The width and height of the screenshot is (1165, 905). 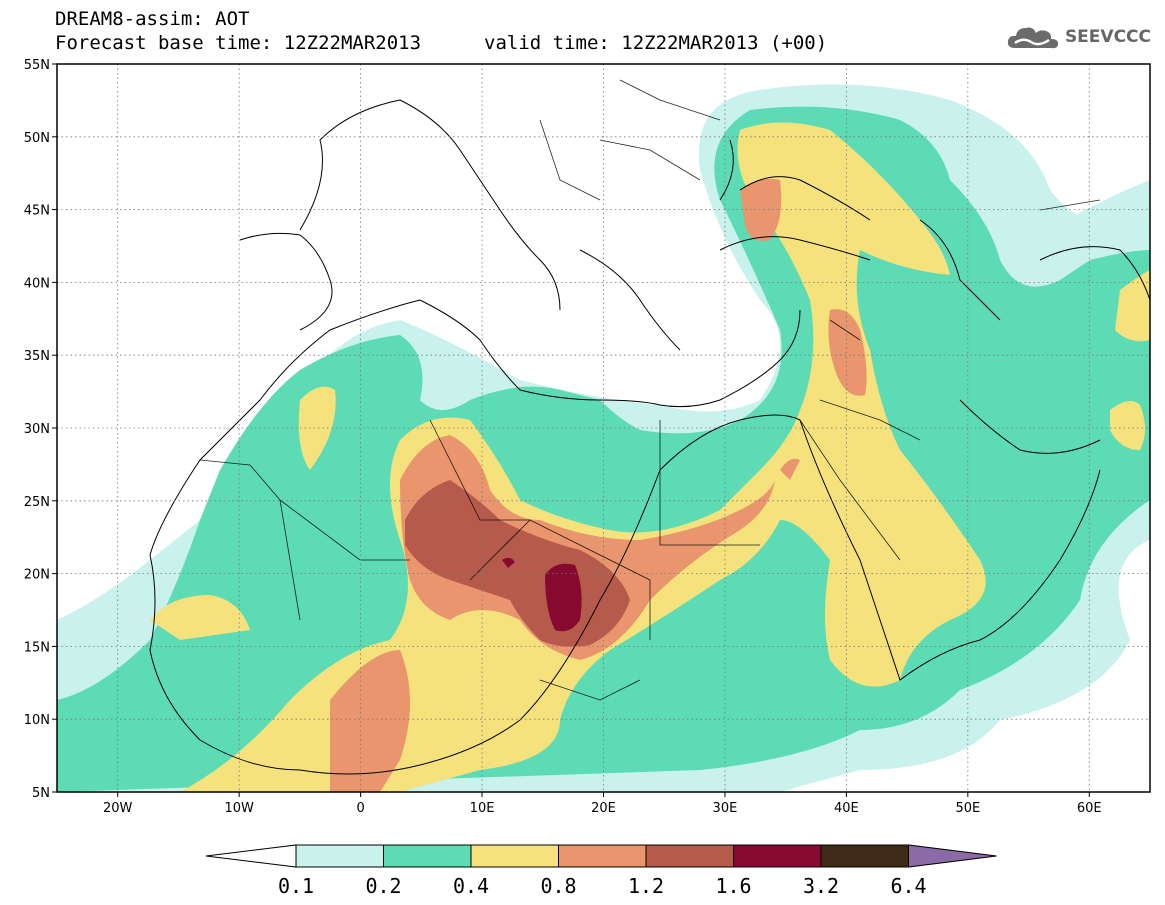 I want to click on lon-label: 40E, so click(x=846, y=808).